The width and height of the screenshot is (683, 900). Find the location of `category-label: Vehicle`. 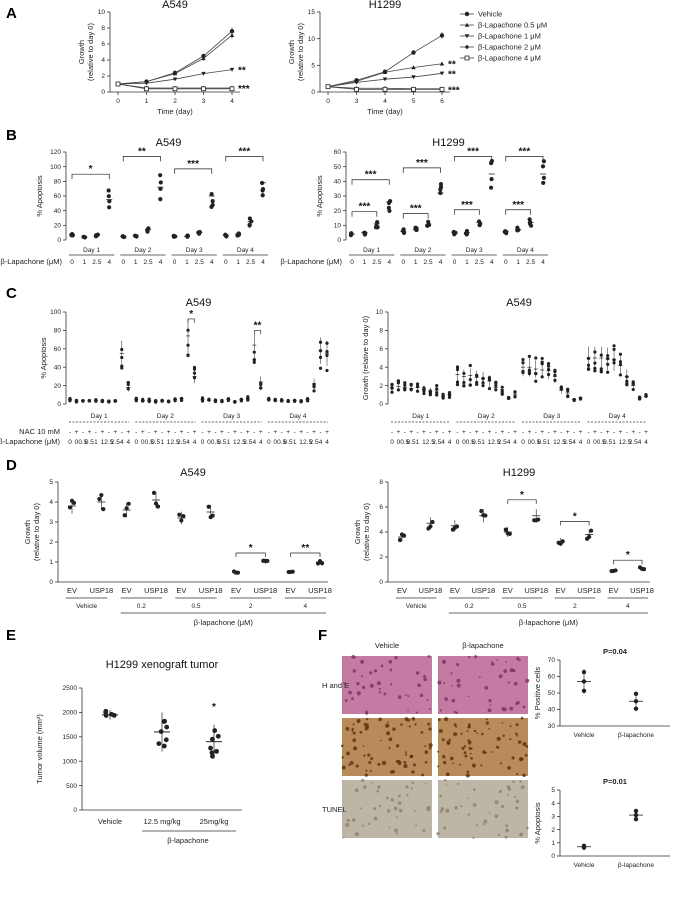

category-label: Vehicle is located at coordinates (584, 865).